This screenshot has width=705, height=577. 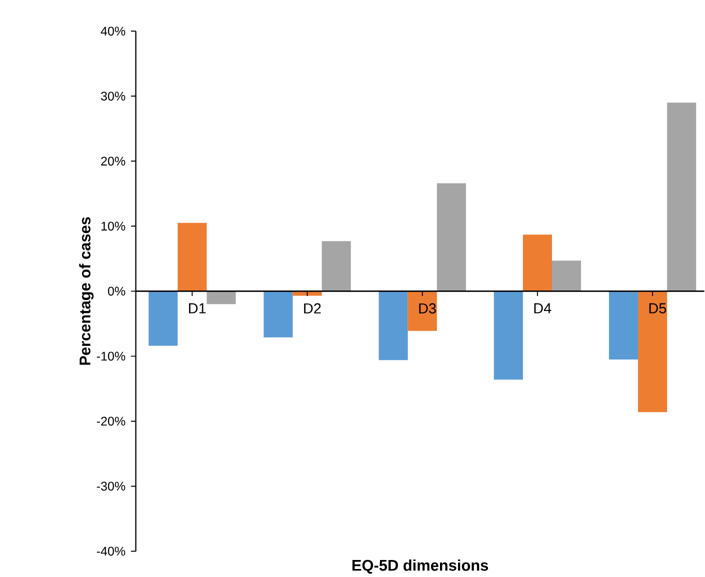 I want to click on y-tick-label: -20%, so click(x=111, y=421).